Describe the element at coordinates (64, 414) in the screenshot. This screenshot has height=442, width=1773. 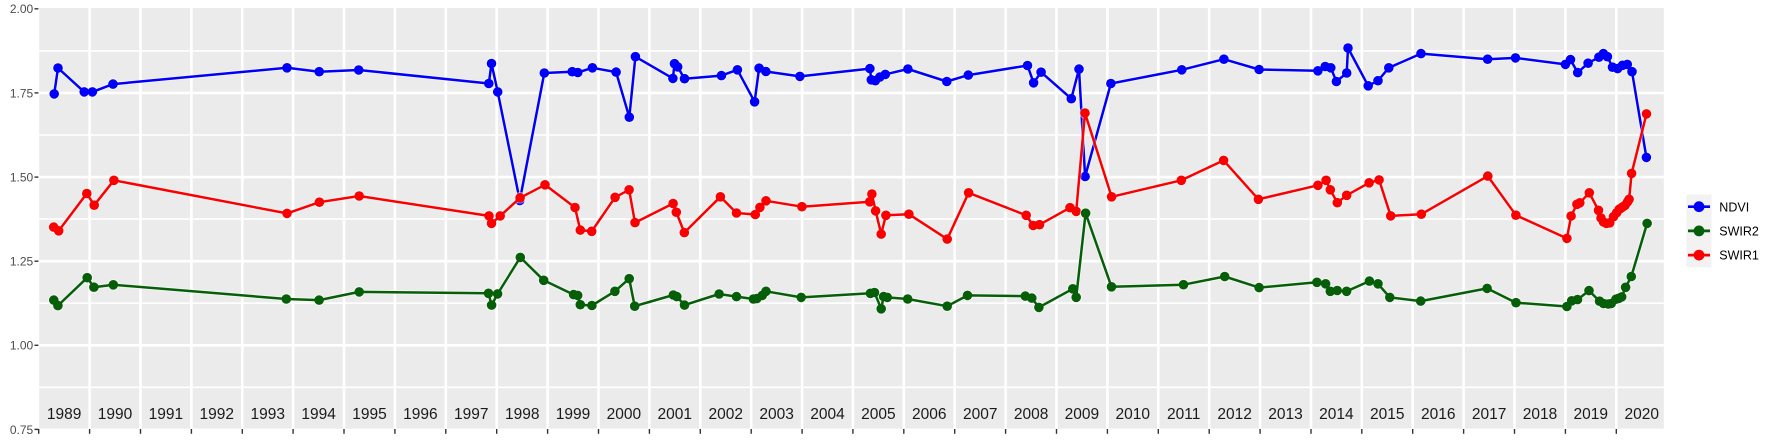
I see `svg-text: 1989` at that location.